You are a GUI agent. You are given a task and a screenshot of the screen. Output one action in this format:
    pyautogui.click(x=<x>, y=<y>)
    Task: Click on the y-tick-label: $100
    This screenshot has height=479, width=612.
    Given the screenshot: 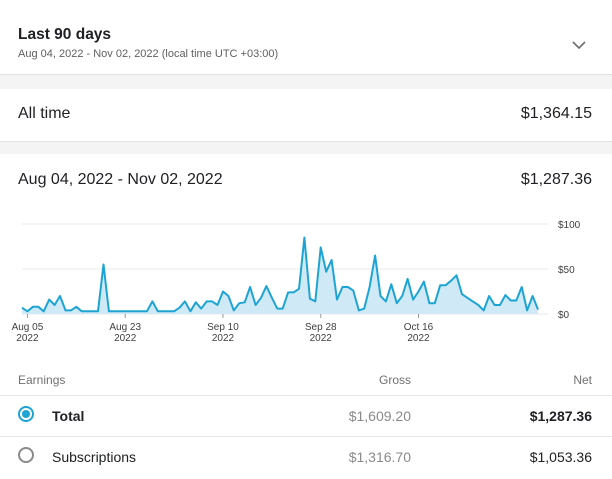 What is the action you would take?
    pyautogui.click(x=569, y=225)
    